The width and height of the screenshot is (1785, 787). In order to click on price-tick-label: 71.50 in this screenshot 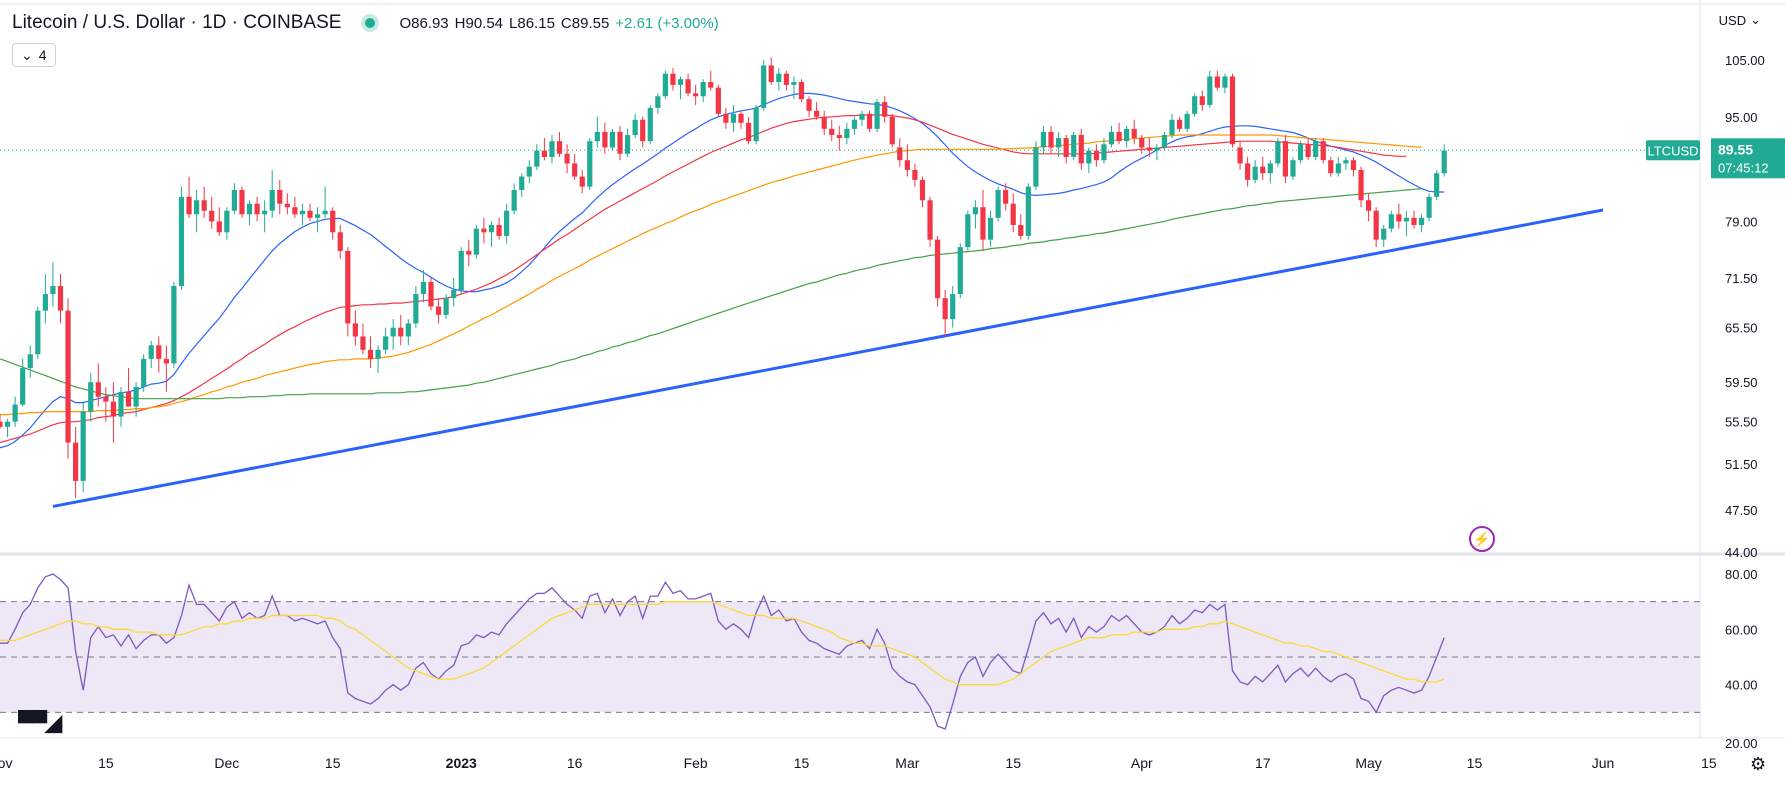, I will do `click(1741, 278)`.